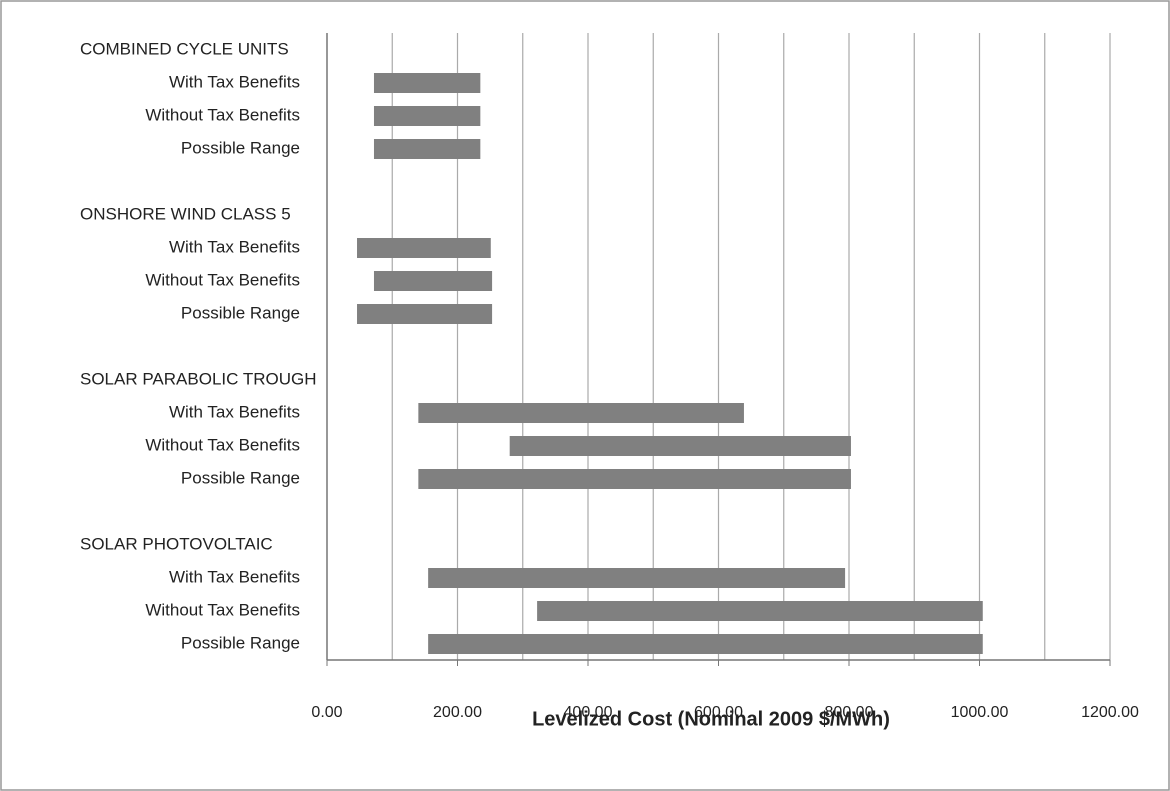  Describe the element at coordinates (718, 712) in the screenshot. I see `x-tick-label: 600.00` at that location.